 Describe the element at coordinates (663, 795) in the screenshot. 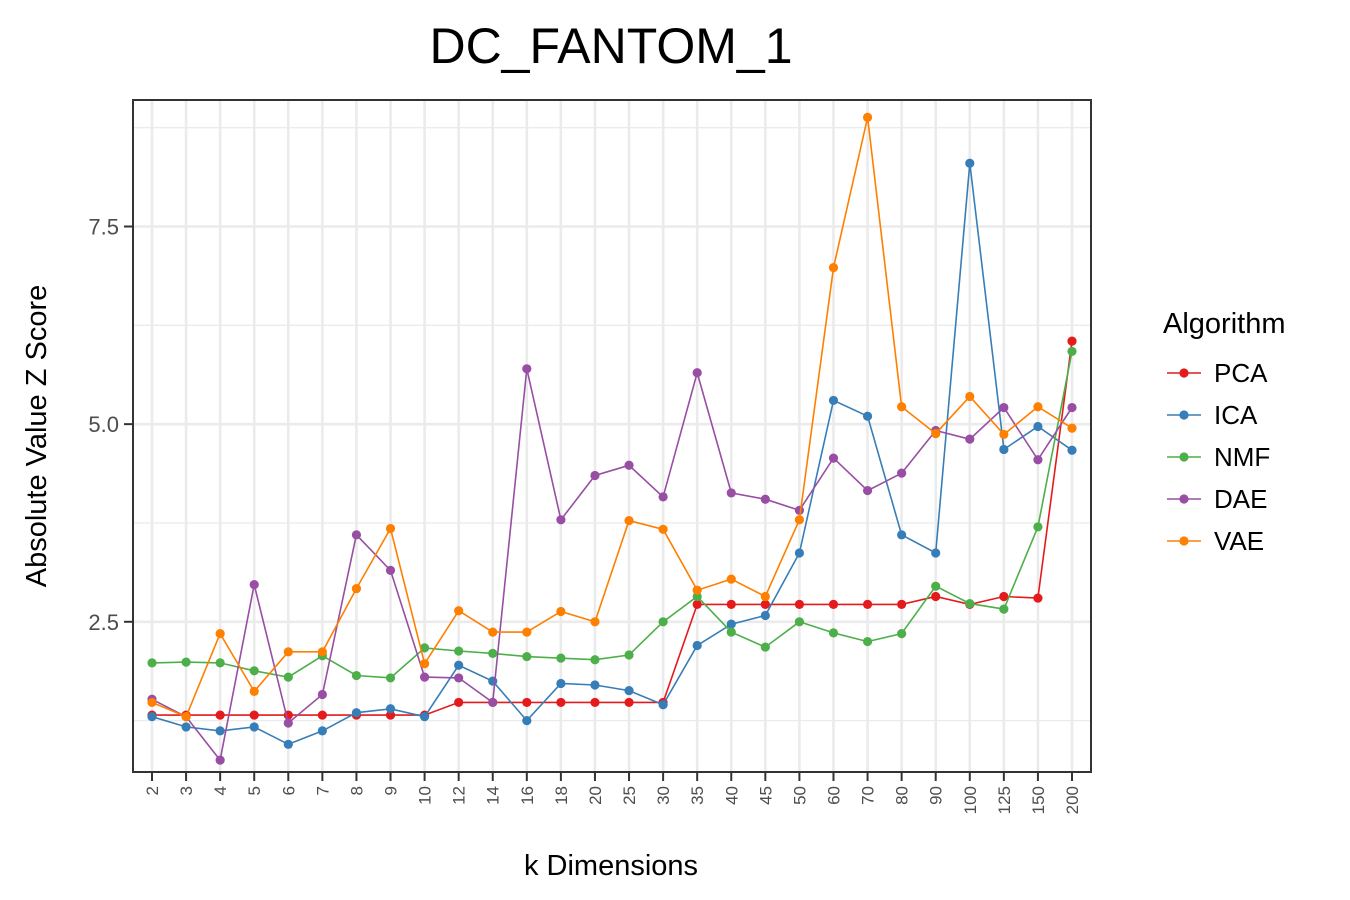

I see `x-tick-label: 30` at that location.